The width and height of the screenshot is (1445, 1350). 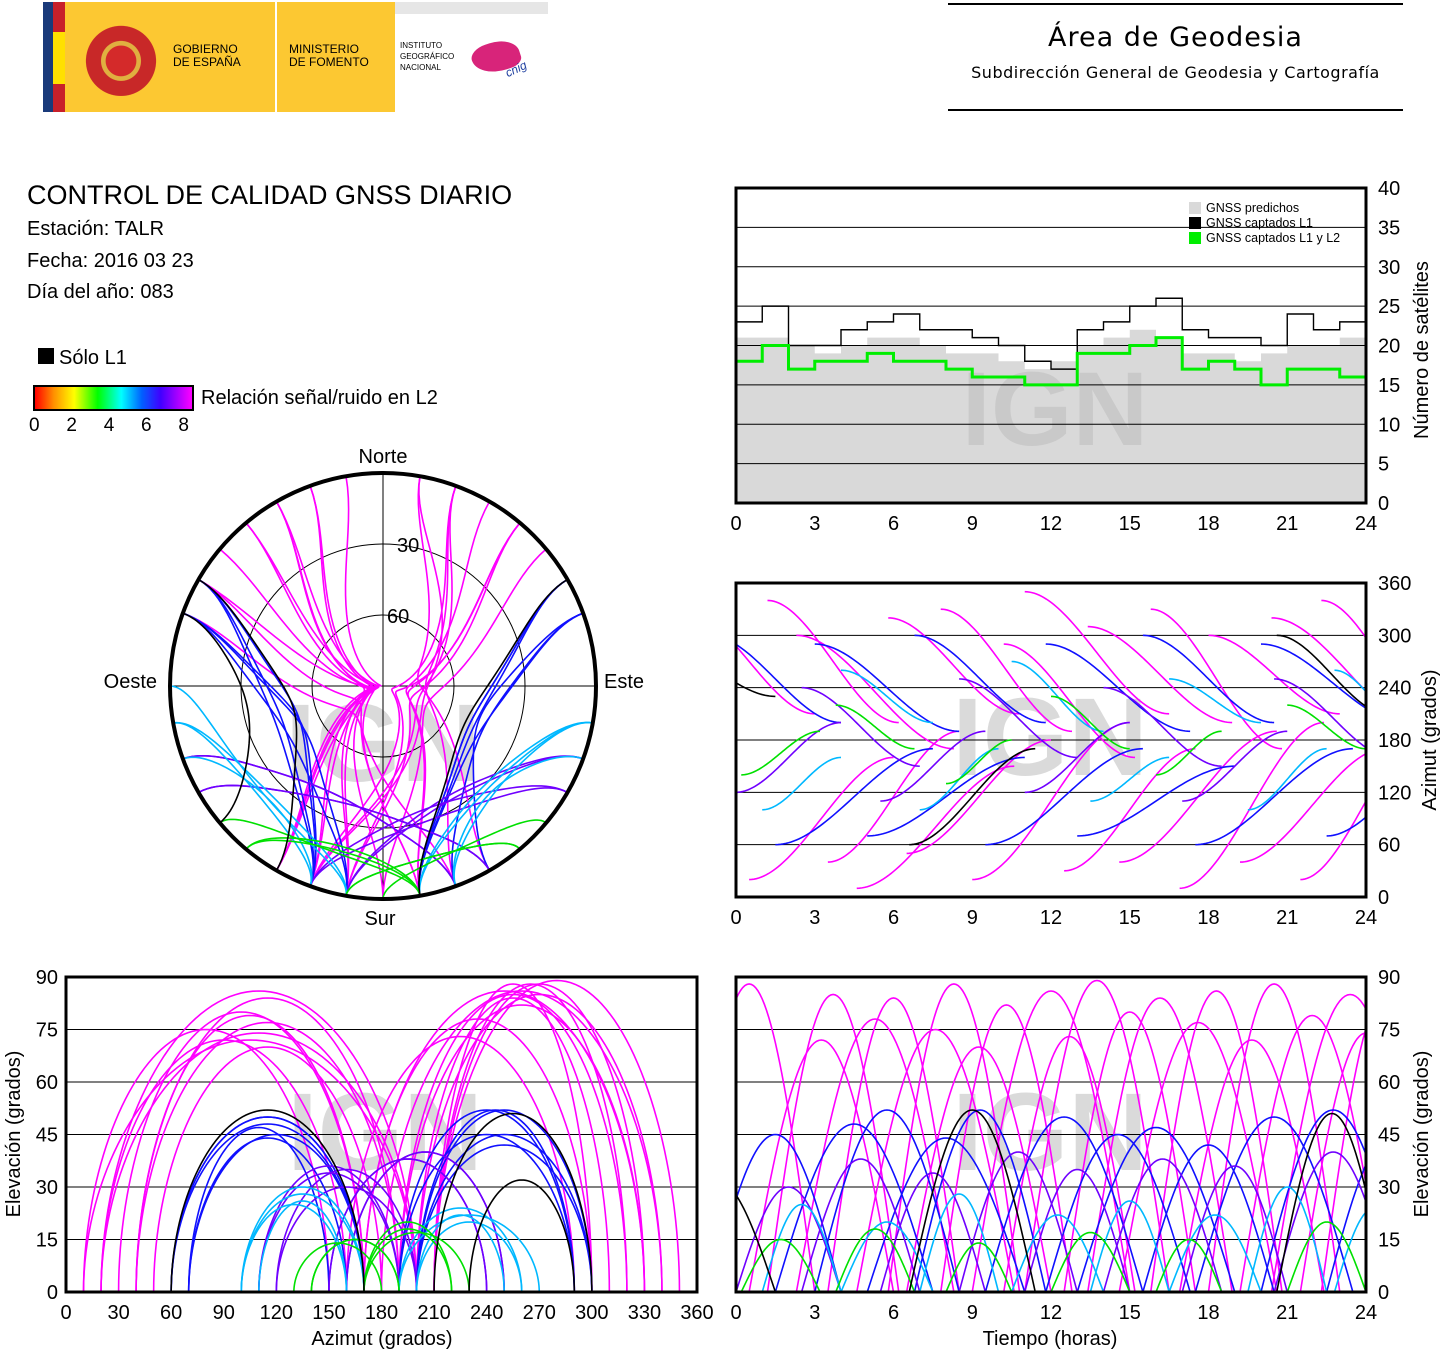 What do you see at coordinates (276, 57) in the screenshot?
I see `logo-separator` at bounding box center [276, 57].